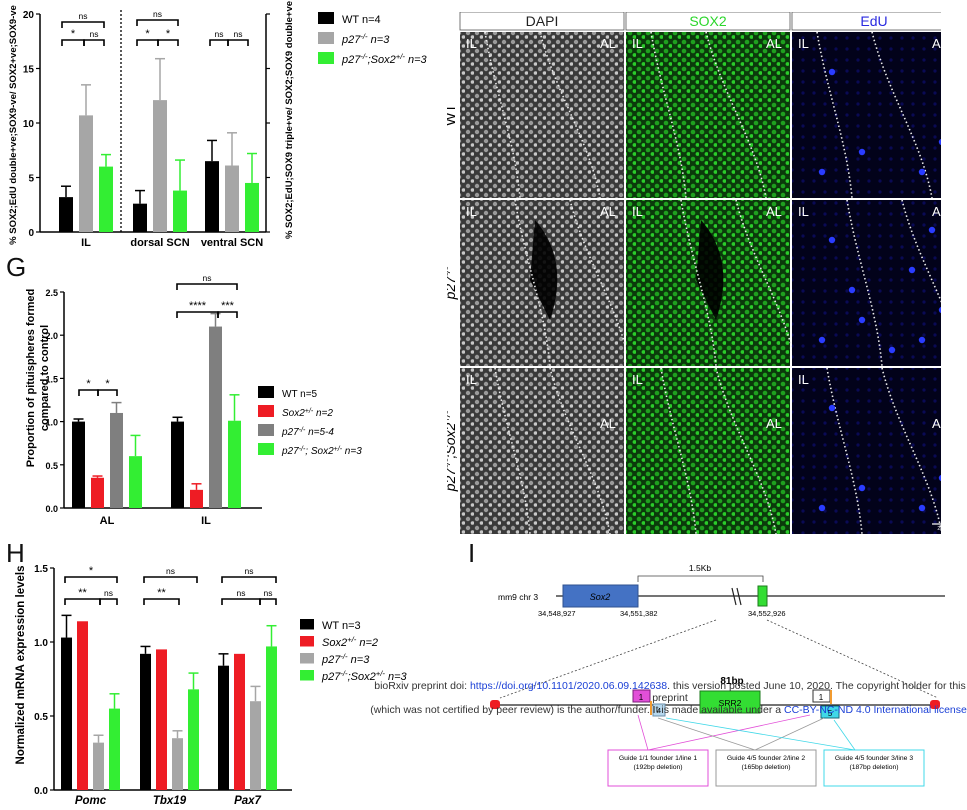 The image size is (967, 810). Describe the element at coordinates (15, 553) in the screenshot. I see `panel-letter-h: H` at that location.